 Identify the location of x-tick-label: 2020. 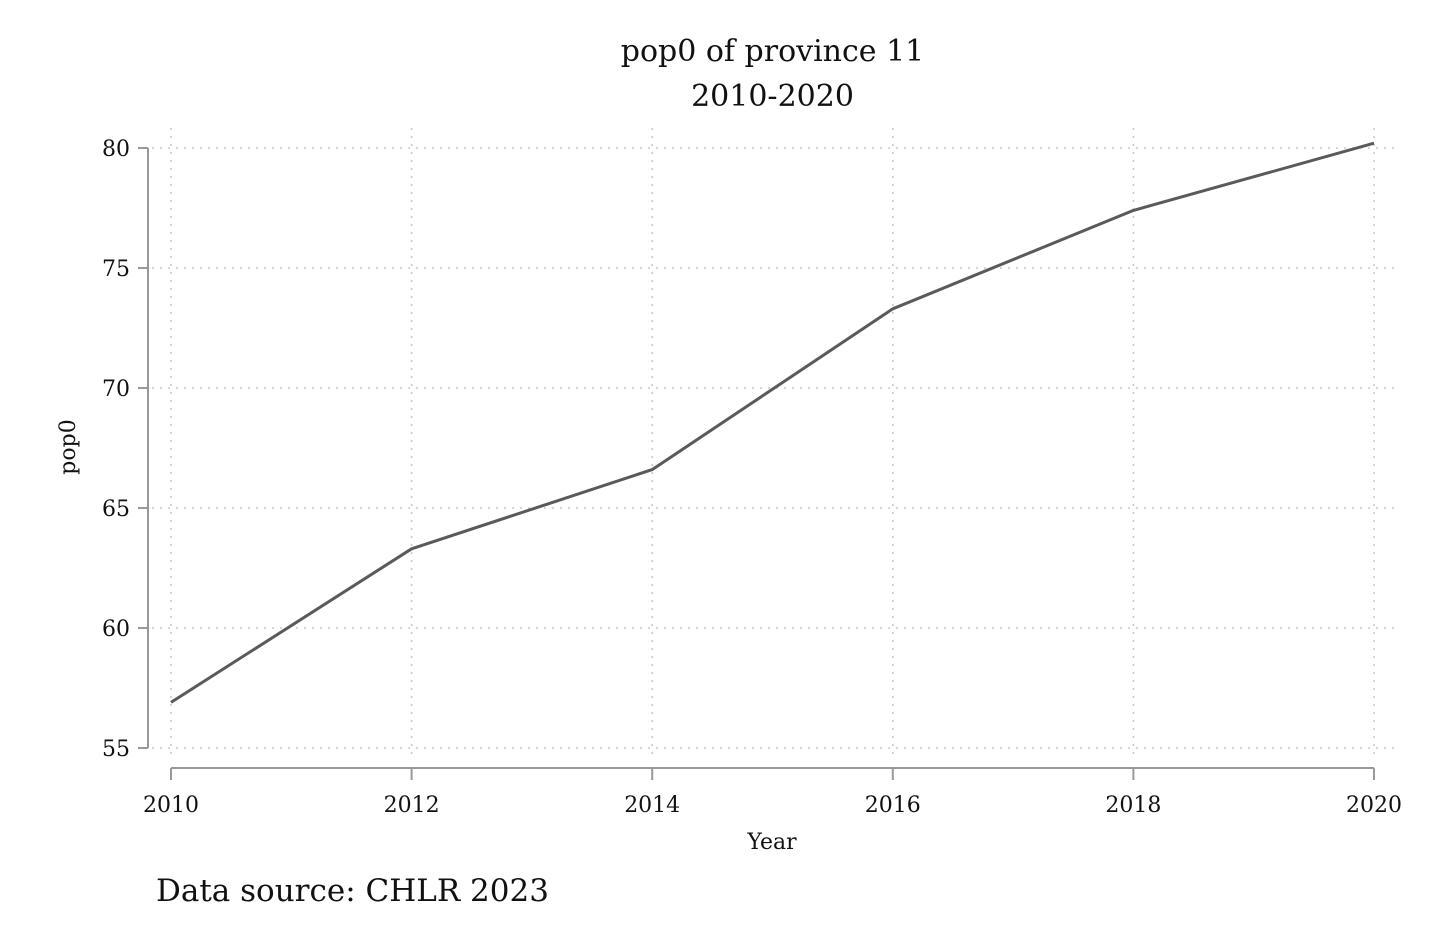
(1374, 805).